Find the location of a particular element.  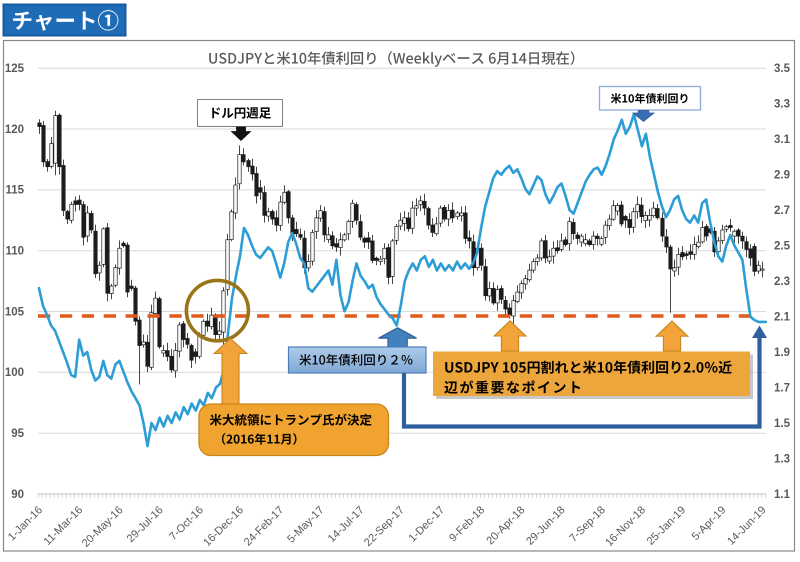

svg-text: 105 is located at coordinates (15, 312).